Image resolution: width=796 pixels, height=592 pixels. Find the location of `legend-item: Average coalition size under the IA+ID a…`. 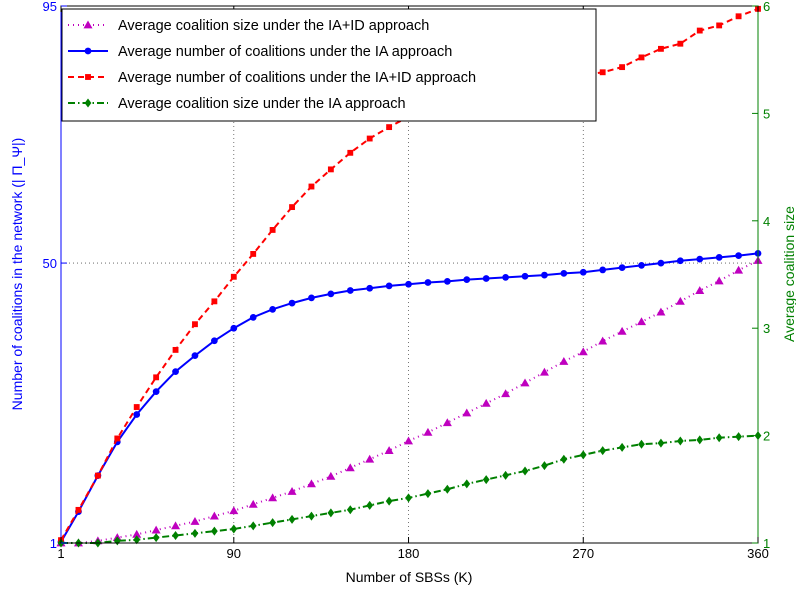

legend-item: Average coalition size under the IA+ID a… is located at coordinates (248, 26).